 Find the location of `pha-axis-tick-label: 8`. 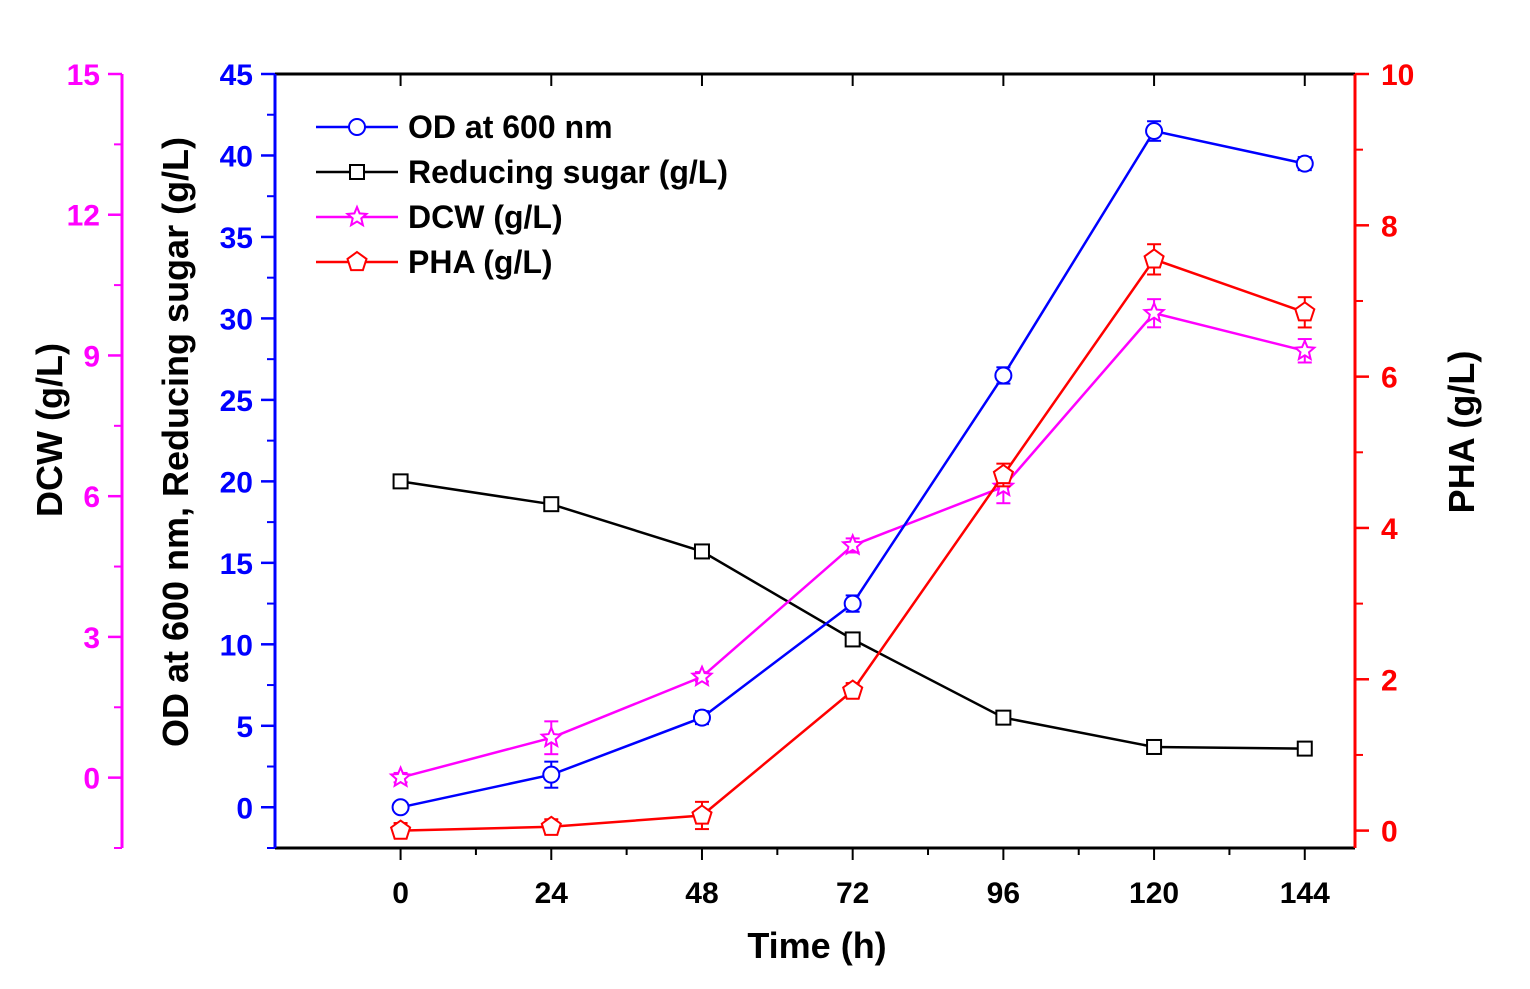

pha-axis-tick-label: 8 is located at coordinates (1389, 226).